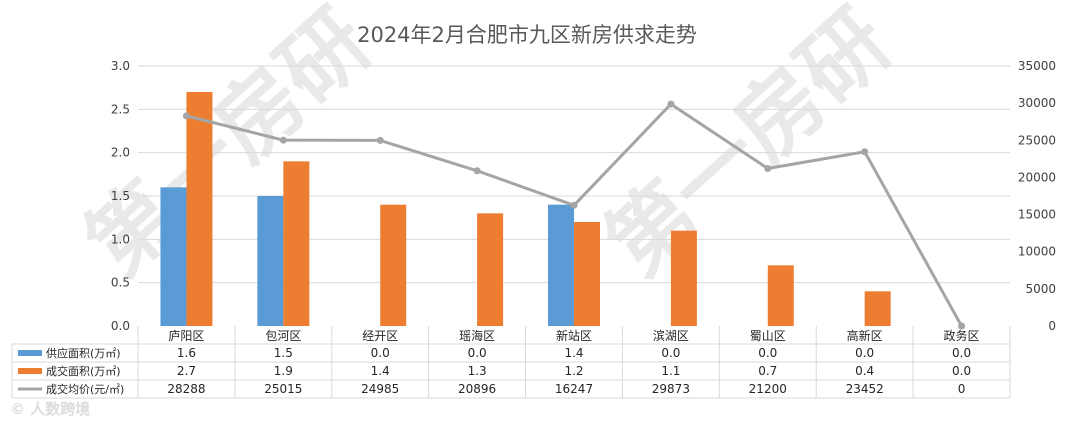 The height and width of the screenshot is (424, 1080). I want to click on table-cell: 20896, so click(477, 389).